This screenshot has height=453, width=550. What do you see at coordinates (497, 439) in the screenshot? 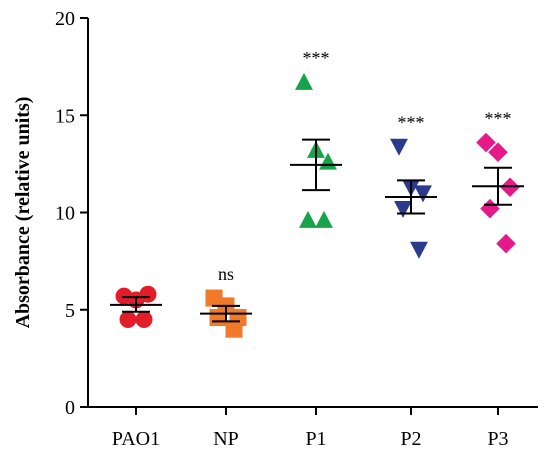
I see `x-category-label-p3: P3` at bounding box center [497, 439].